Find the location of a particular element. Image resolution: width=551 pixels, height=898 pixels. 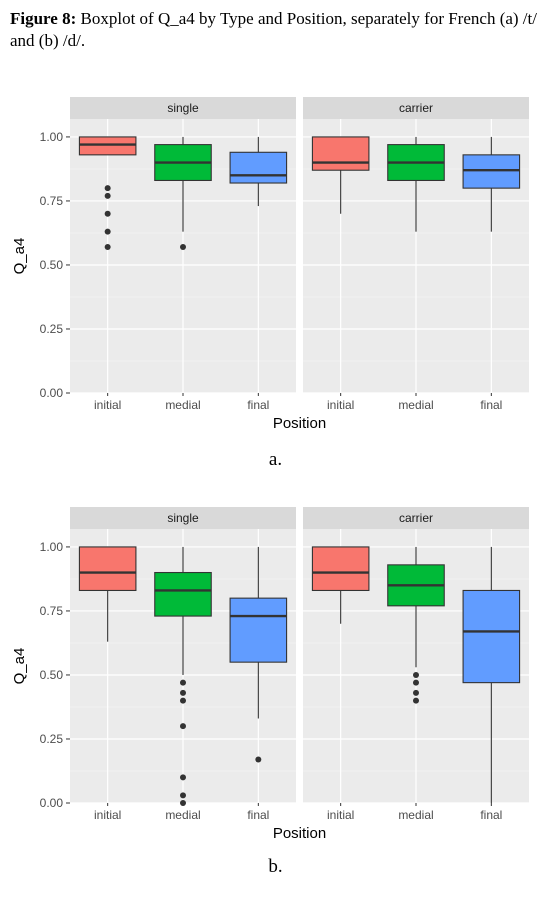

subfigure-label-a: a. is located at coordinates (275, 459).